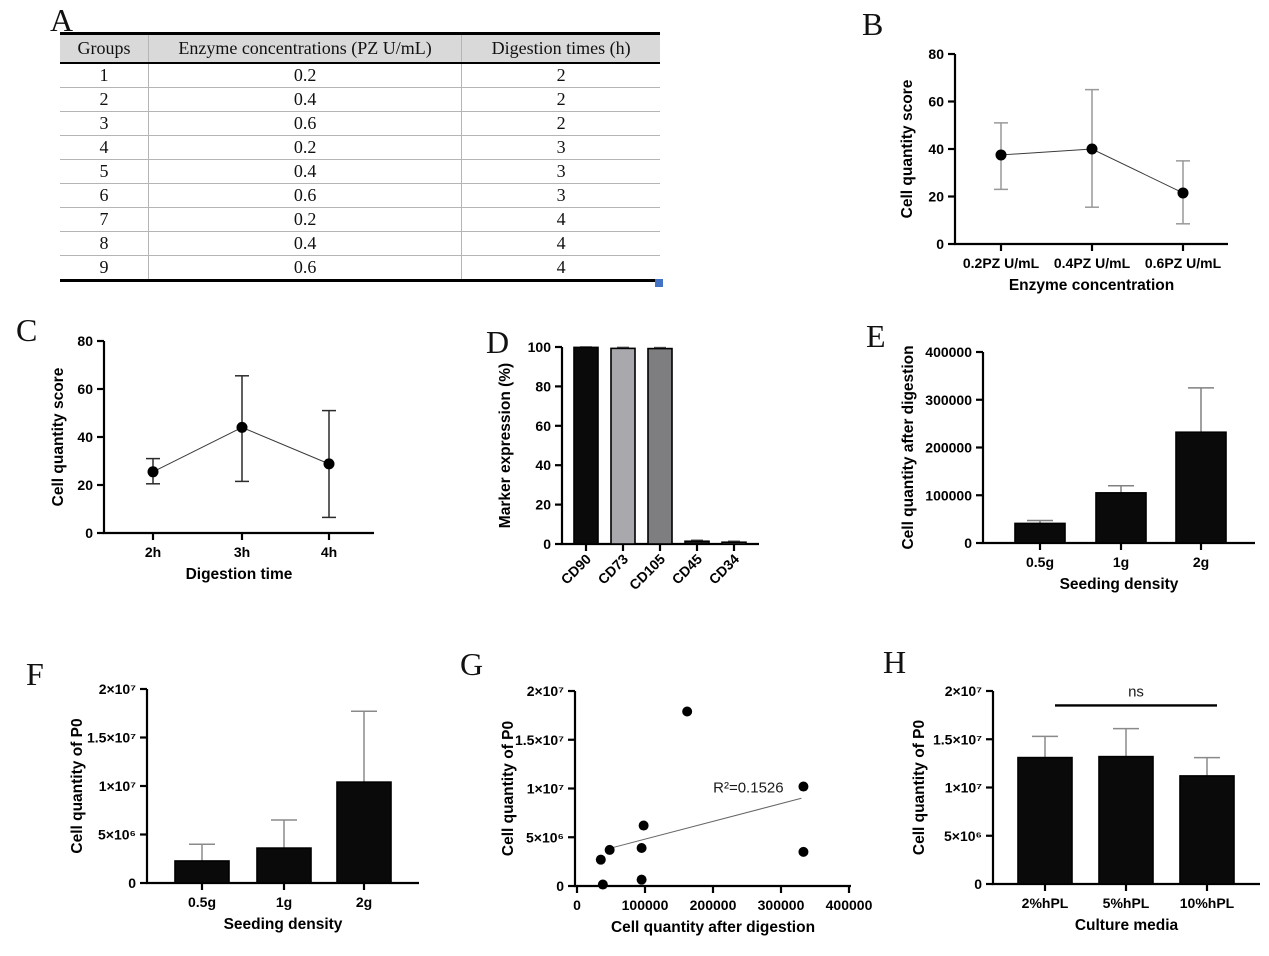 The image size is (1269, 956). What do you see at coordinates (104, 75) in the screenshot?
I see `table-cell: 1` at bounding box center [104, 75].